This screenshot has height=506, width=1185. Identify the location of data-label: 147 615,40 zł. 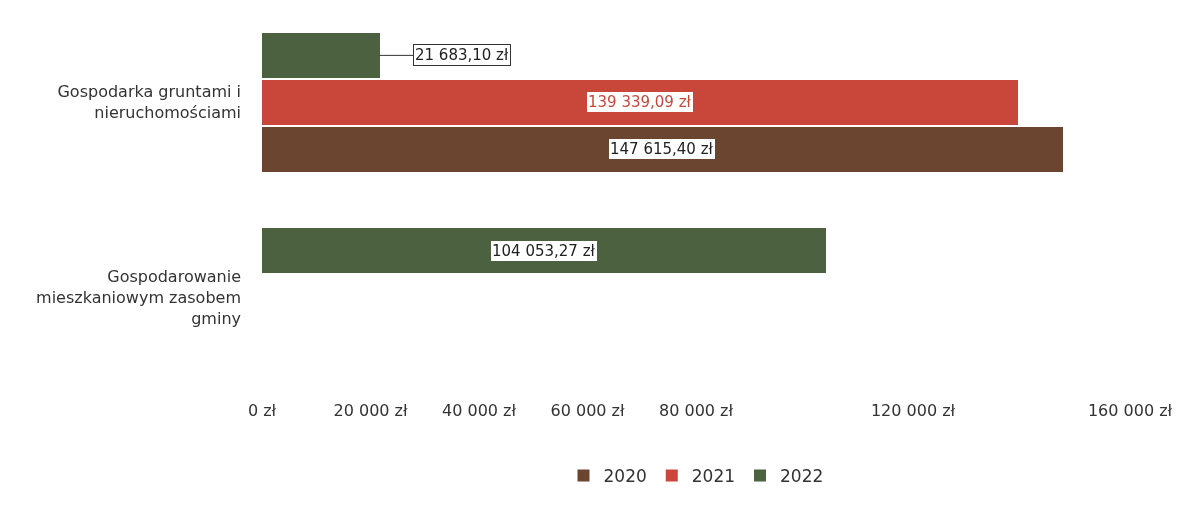
(662, 149).